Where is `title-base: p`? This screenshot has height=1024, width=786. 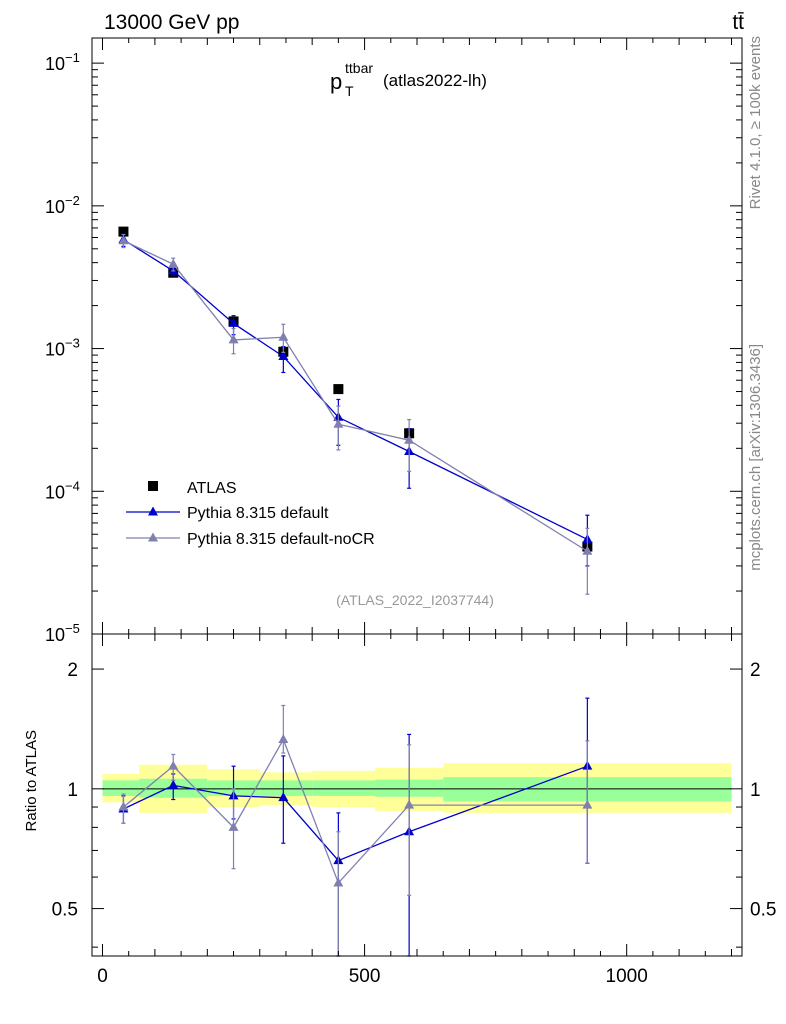 title-base: p is located at coordinates (336, 81).